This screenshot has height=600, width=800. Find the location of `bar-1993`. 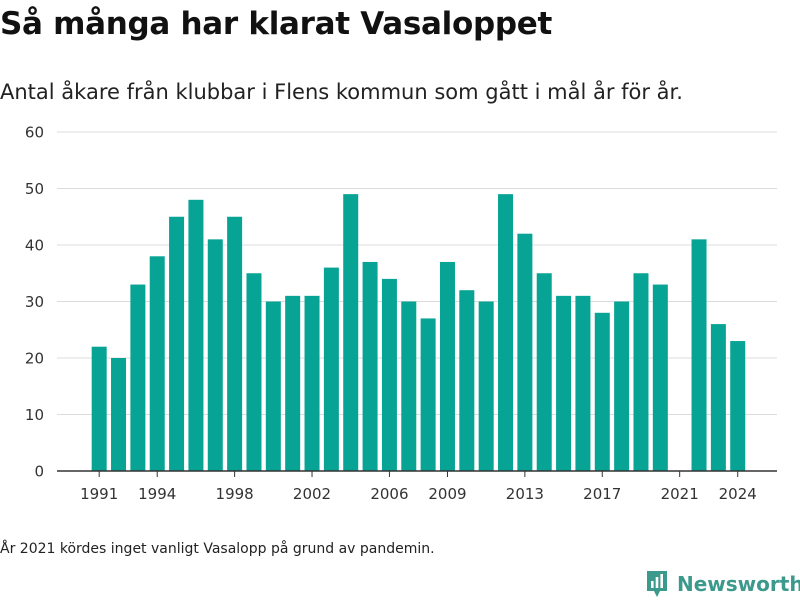

bar-1993 is located at coordinates (138, 377).